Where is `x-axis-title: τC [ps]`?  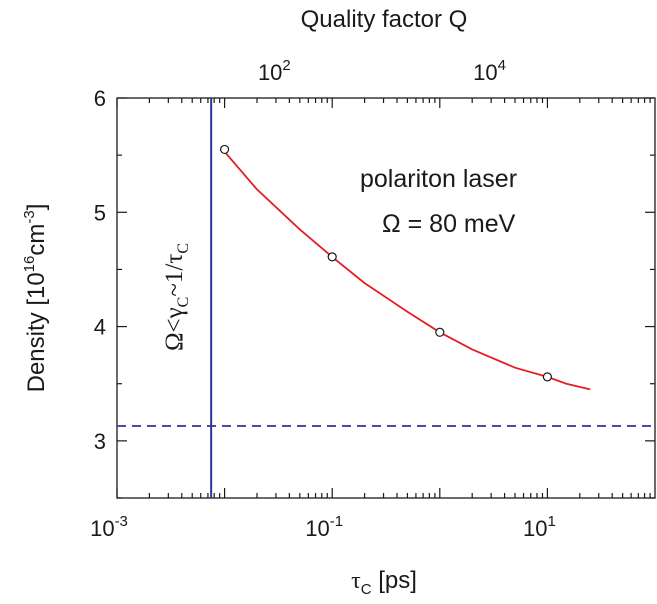
x-axis-title: τC [ps] is located at coordinates (384, 582).